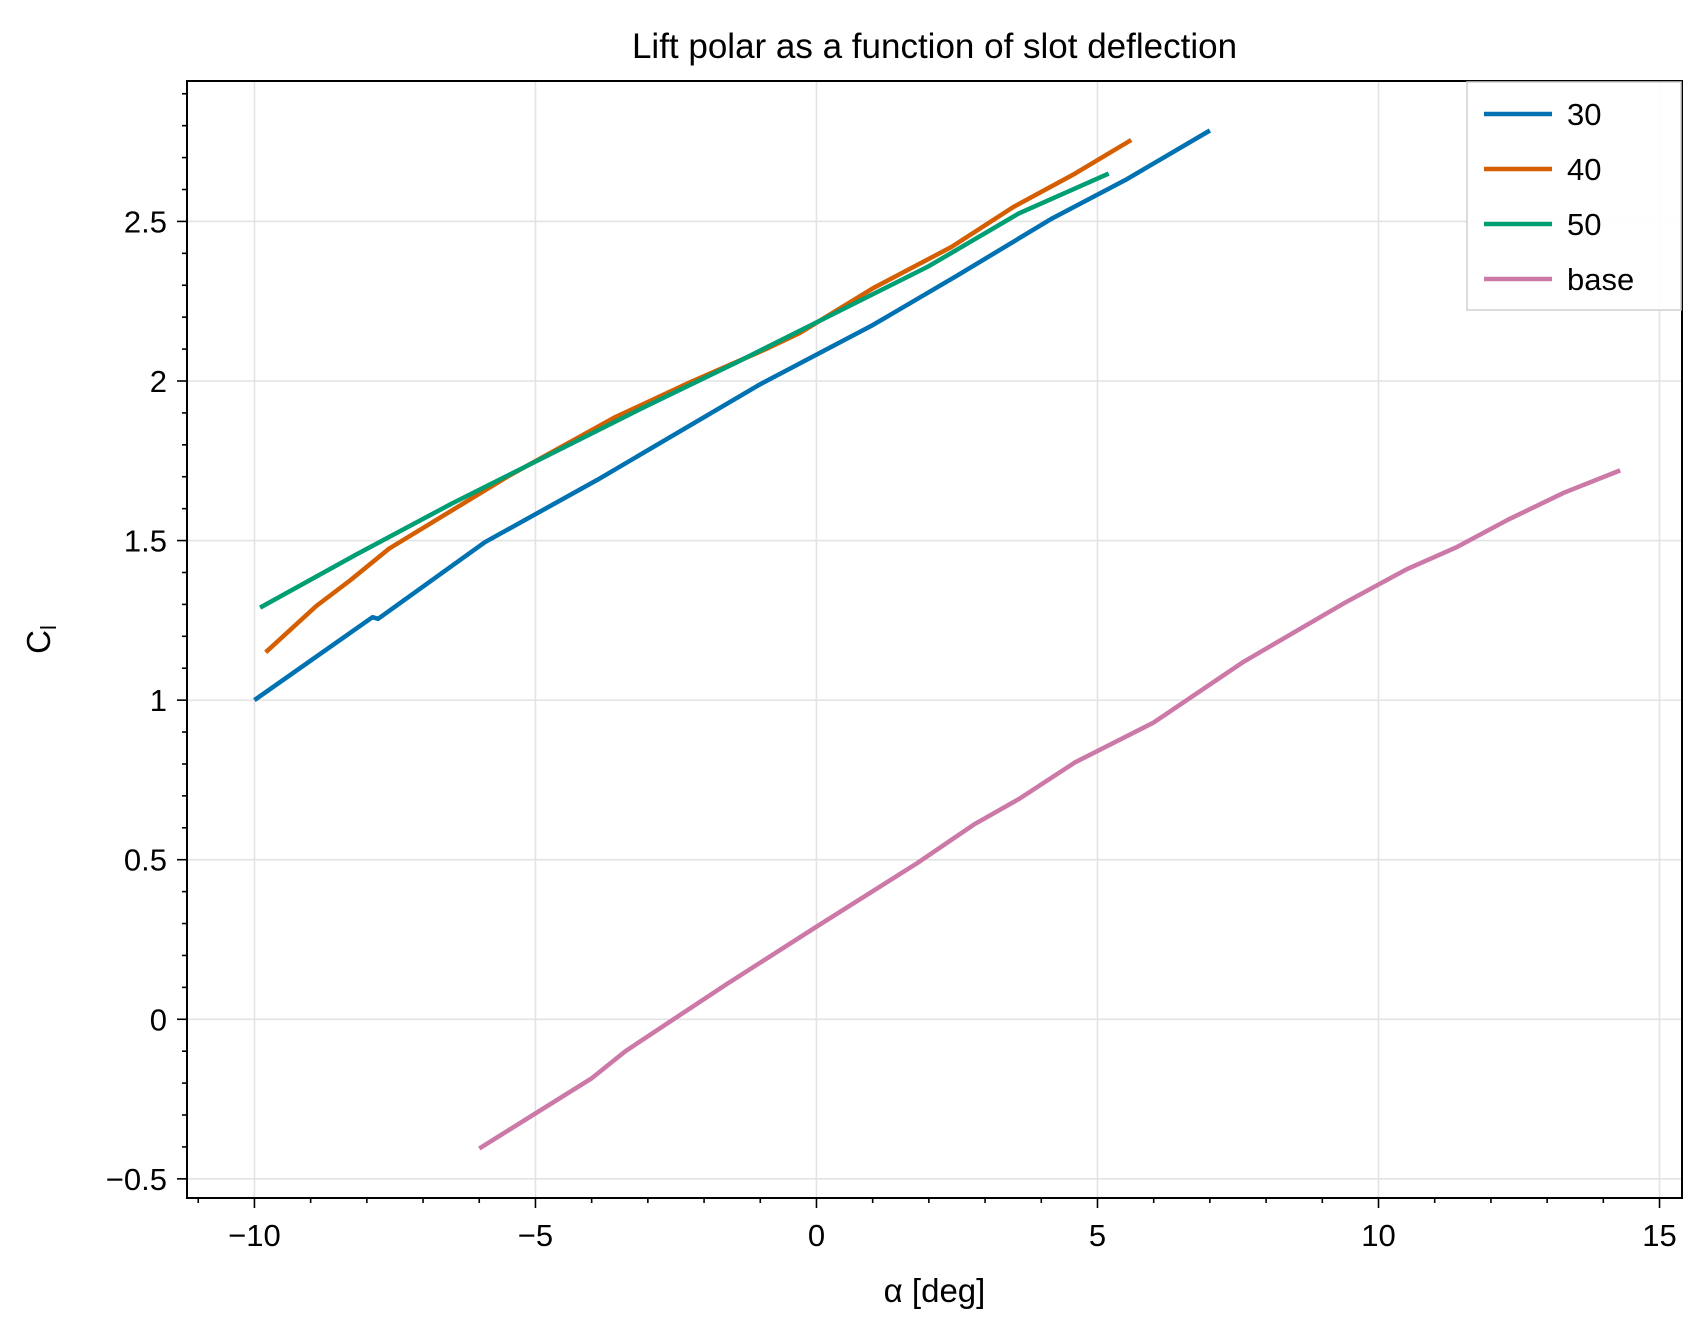  What do you see at coordinates (145, 221) in the screenshot?
I see `y-tick-label: 2.5` at bounding box center [145, 221].